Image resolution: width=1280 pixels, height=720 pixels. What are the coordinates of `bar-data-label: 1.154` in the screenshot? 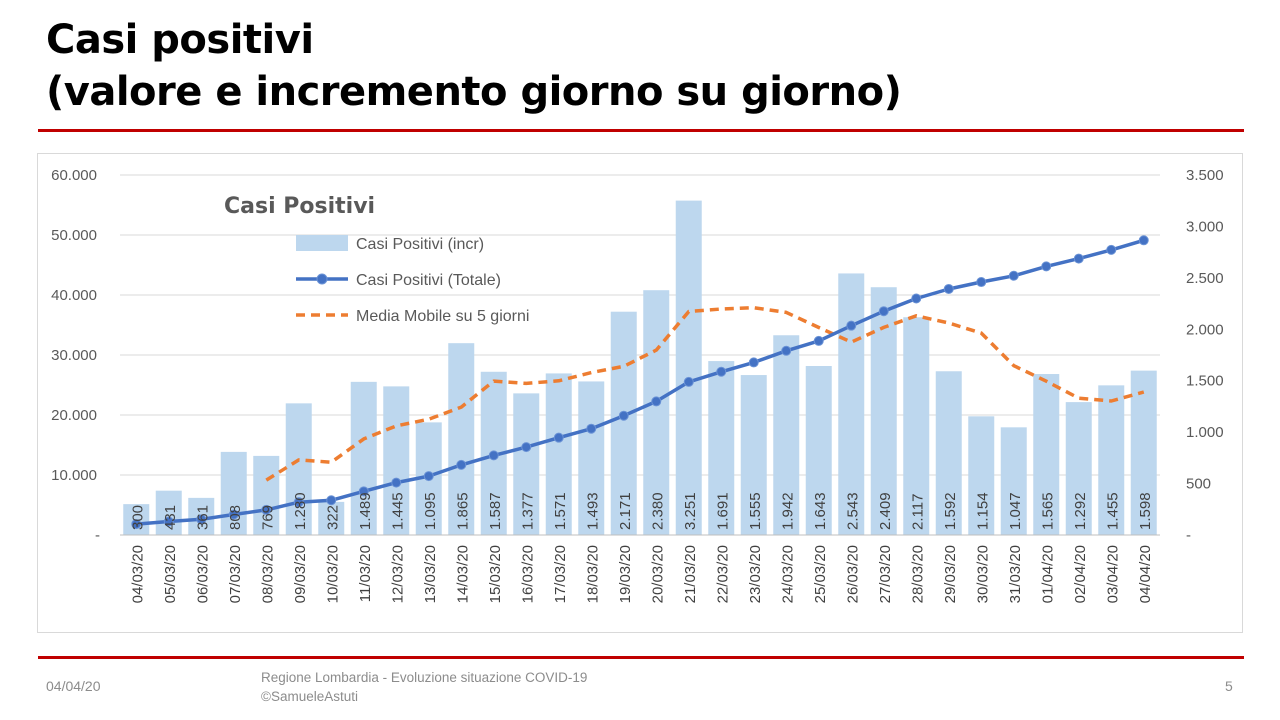 It's located at (982, 511).